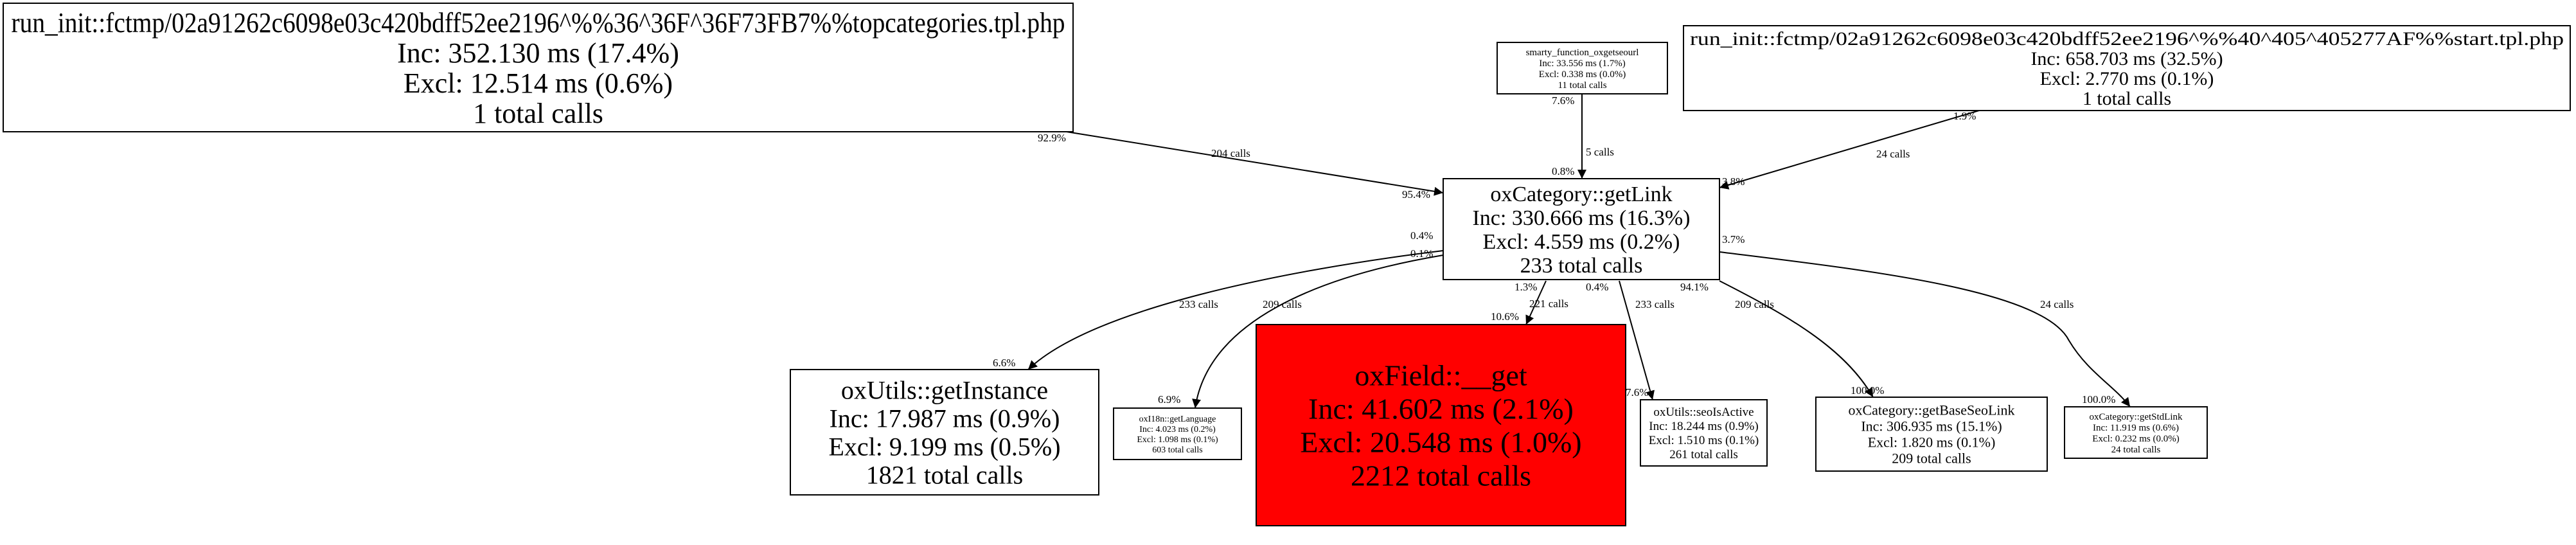  I want to click on node-exclusive: Excl: 4.559 ms (0.2%), so click(1582, 242).